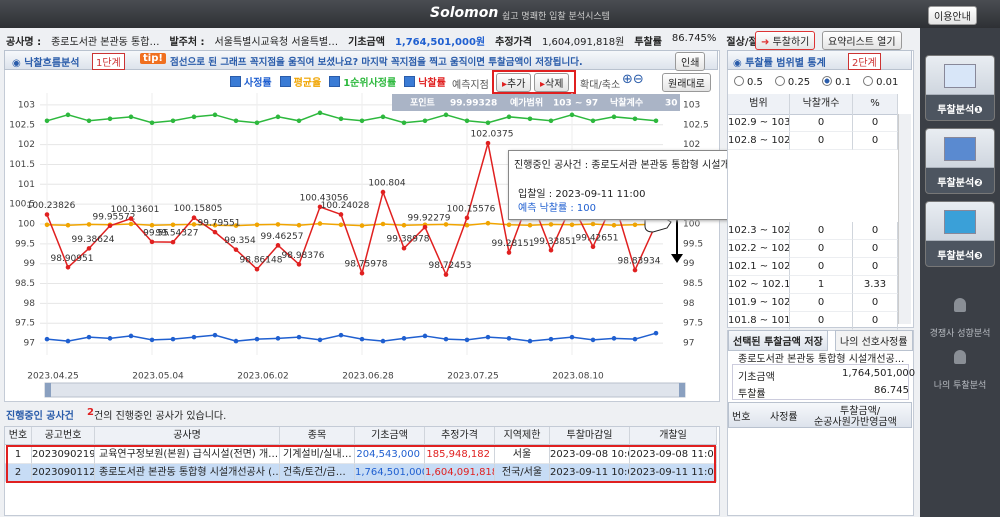 This screenshot has height=517, width=1000. Describe the element at coordinates (90, 412) in the screenshot. I see `ongoing-count: 2` at that location.